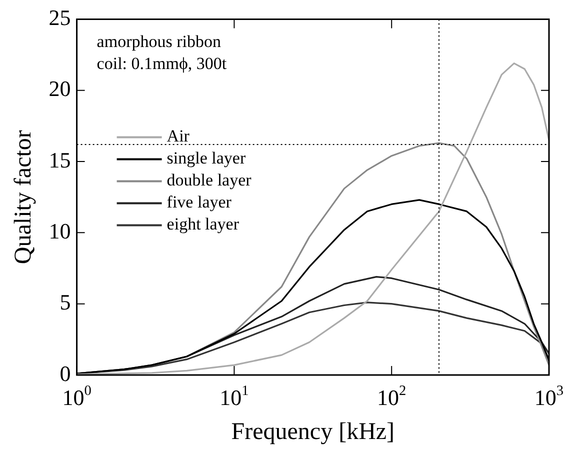  Describe the element at coordinates (313, 431) in the screenshot. I see `x-axis-title: Frequency [kHz]` at that location.